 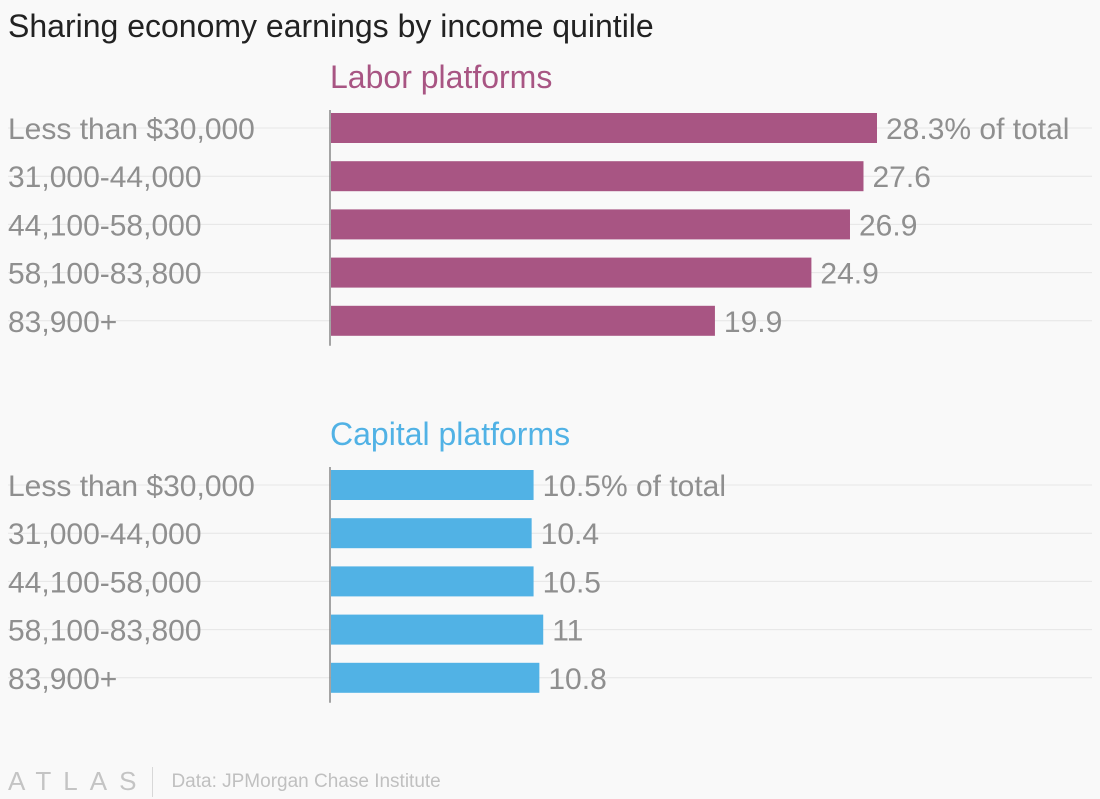 I want to click on atlas-logo: ATLAS, so click(x=78, y=781).